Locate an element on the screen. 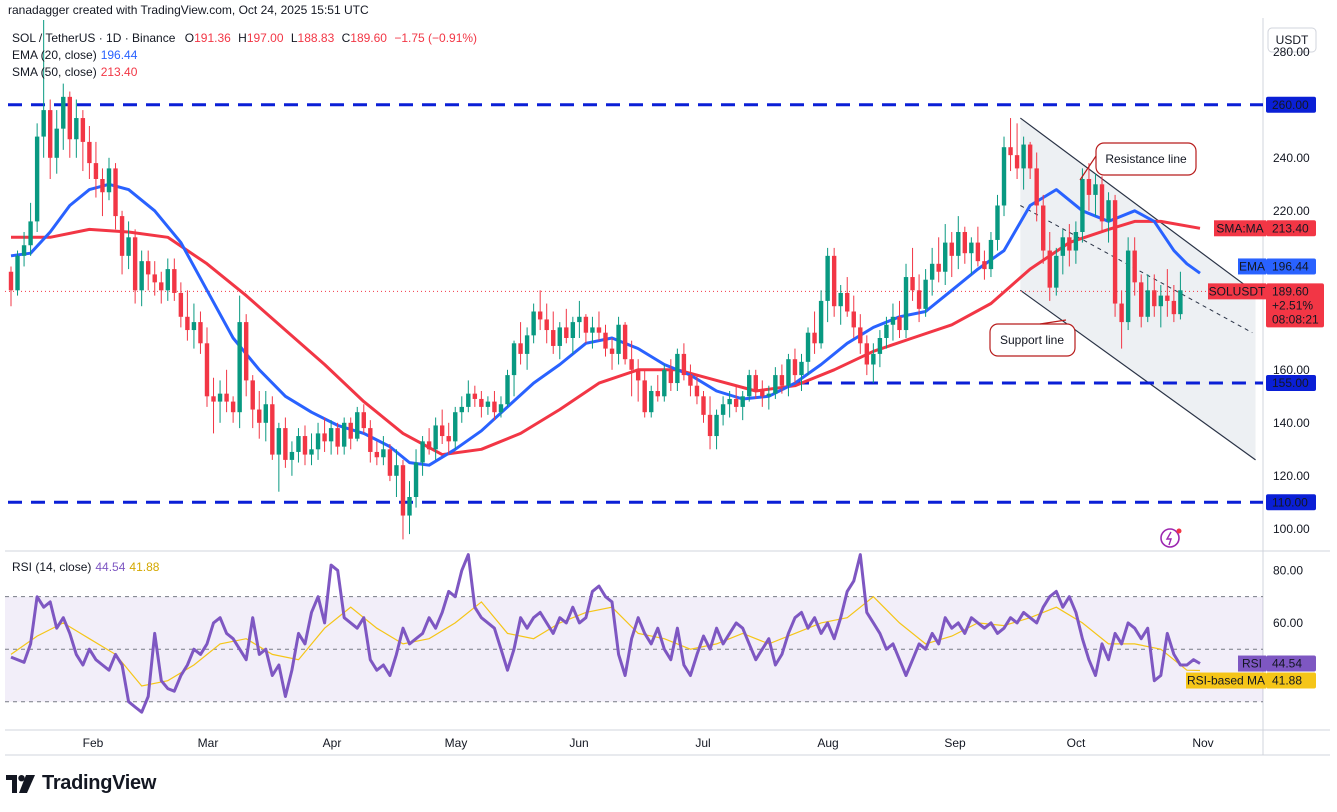 This screenshot has height=812, width=1337. rsi-badge-value-bg is located at coordinates (1291, 663).